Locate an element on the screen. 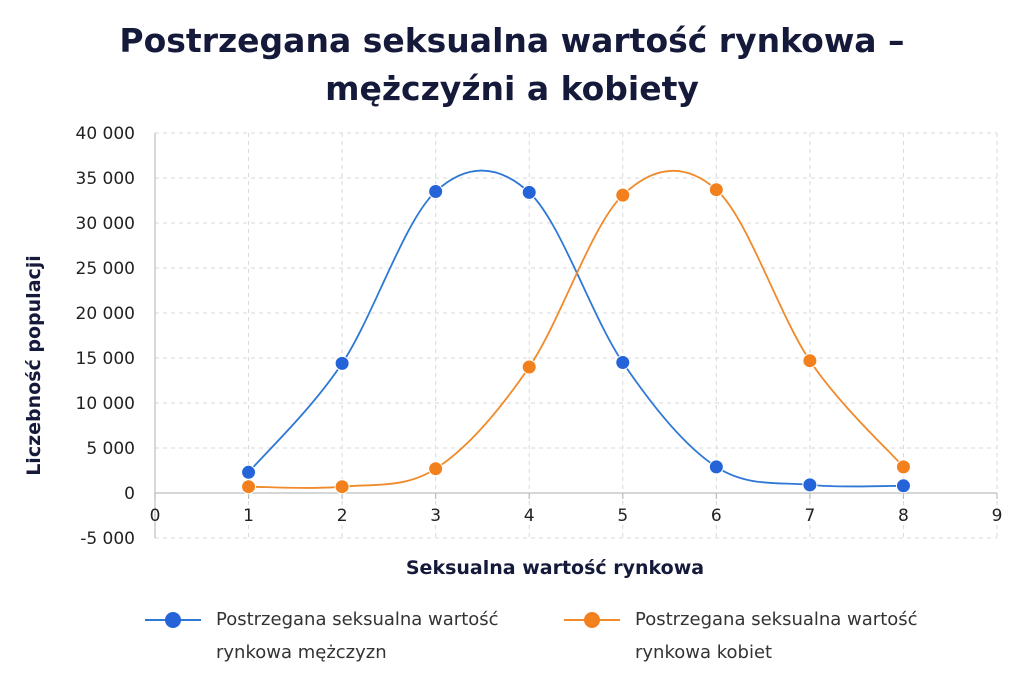 The width and height of the screenshot is (1024, 682). chart-title-line: mężczyźni a kobiety is located at coordinates (512, 88).